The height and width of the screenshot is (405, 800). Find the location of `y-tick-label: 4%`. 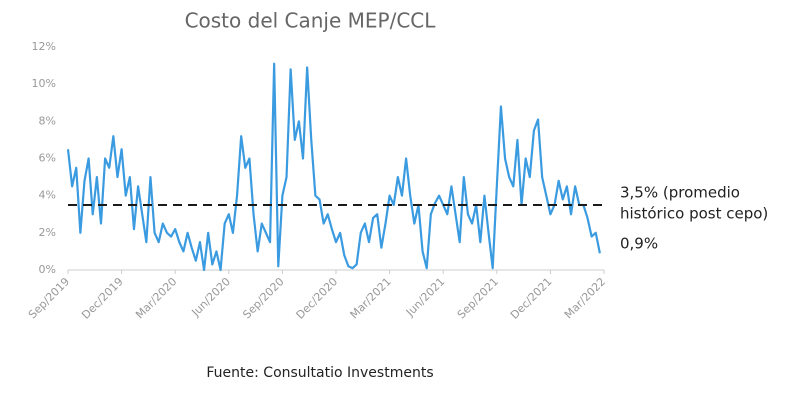

y-tick-label: 4% is located at coordinates (47, 195).